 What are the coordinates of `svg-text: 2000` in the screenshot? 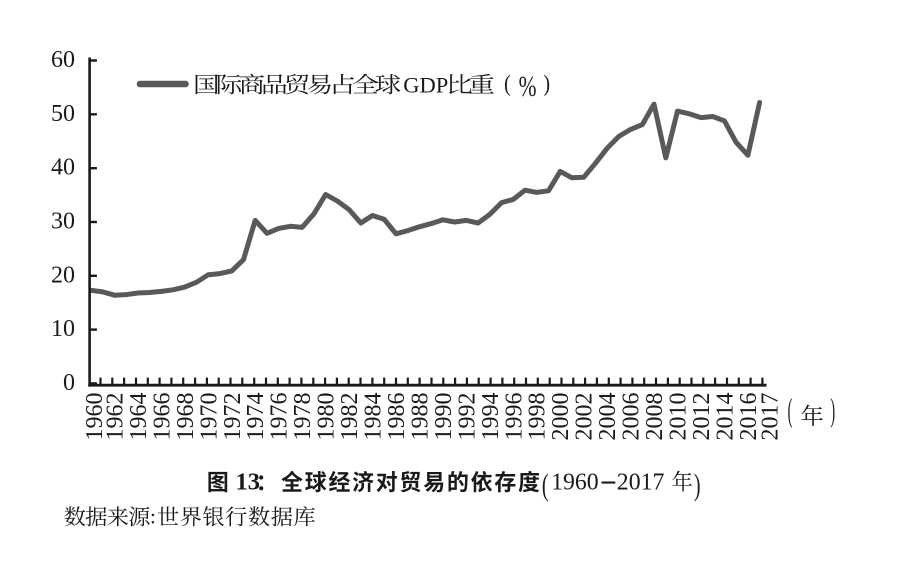 It's located at (561, 417).